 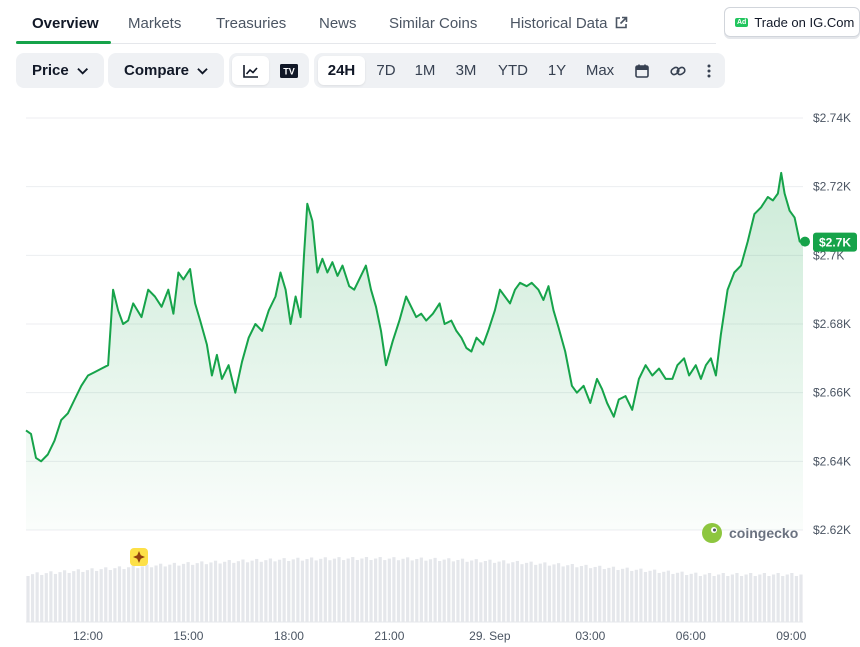 What do you see at coordinates (202, 71) in the screenshot?
I see `chevron-down-icon` at bounding box center [202, 71].